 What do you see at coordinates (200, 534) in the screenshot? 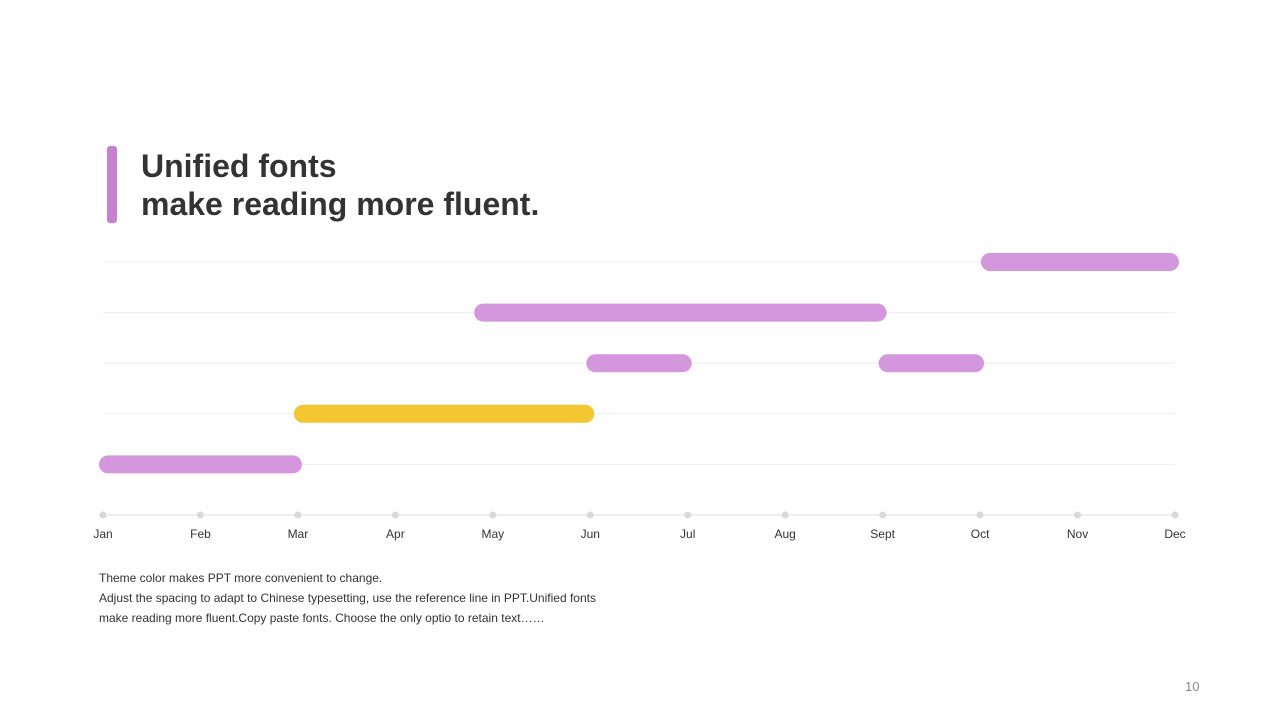
I see `x-axis-tick-label: Feb` at bounding box center [200, 534].